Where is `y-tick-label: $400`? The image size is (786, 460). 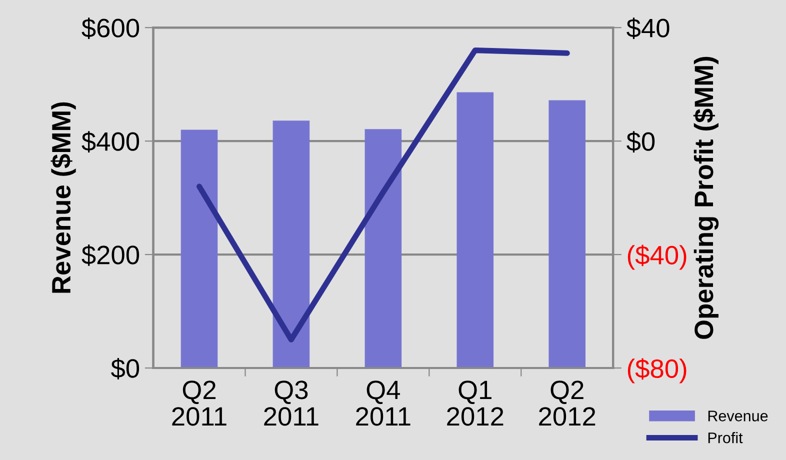
y-tick-label: $400 is located at coordinates (111, 141).